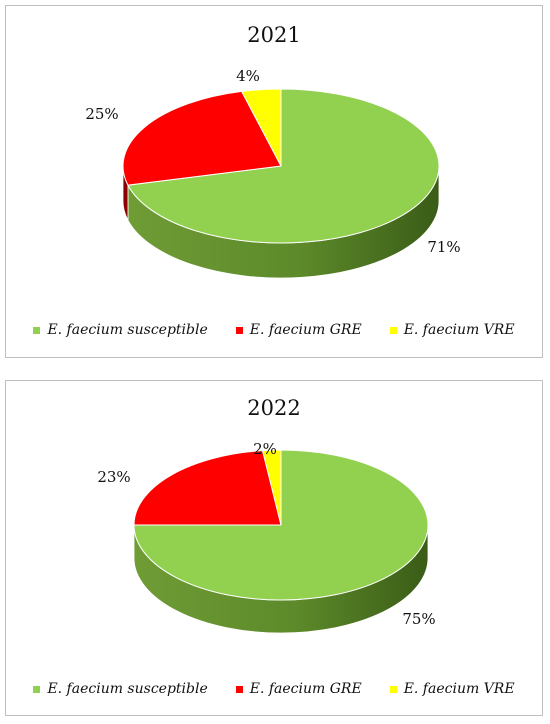  What do you see at coordinates (418, 619) in the screenshot?
I see `data-label-0: 75%` at bounding box center [418, 619].